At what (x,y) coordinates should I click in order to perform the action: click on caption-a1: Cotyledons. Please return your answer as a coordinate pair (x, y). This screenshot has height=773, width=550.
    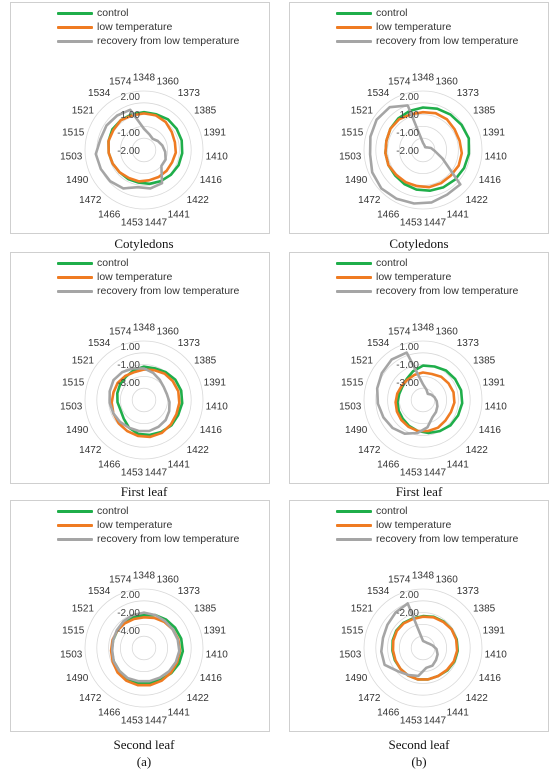
    Looking at the image, I should click on (144, 243).